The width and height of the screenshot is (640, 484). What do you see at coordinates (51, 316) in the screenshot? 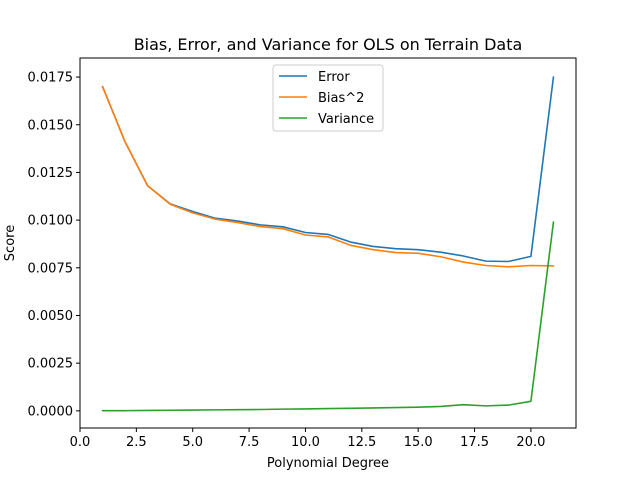
I see `y-tick-label: 0.0050` at bounding box center [51, 316].